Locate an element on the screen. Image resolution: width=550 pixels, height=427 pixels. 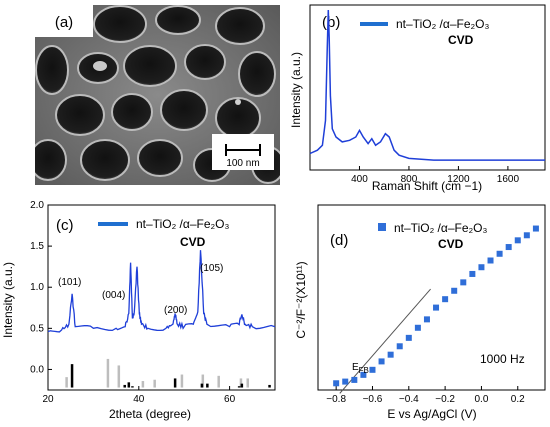
panel-d-legend-sub: CVD is located at coordinates (451, 244).